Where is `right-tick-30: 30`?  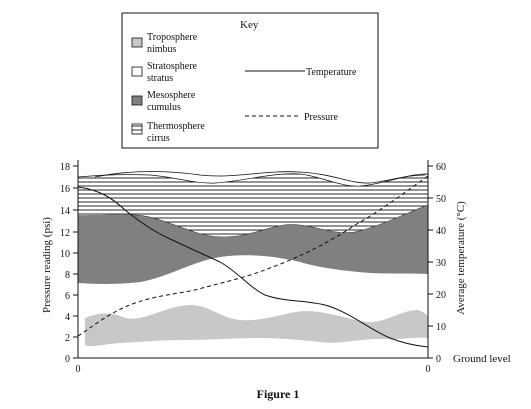 right-tick-30: 30 is located at coordinates (441, 263).